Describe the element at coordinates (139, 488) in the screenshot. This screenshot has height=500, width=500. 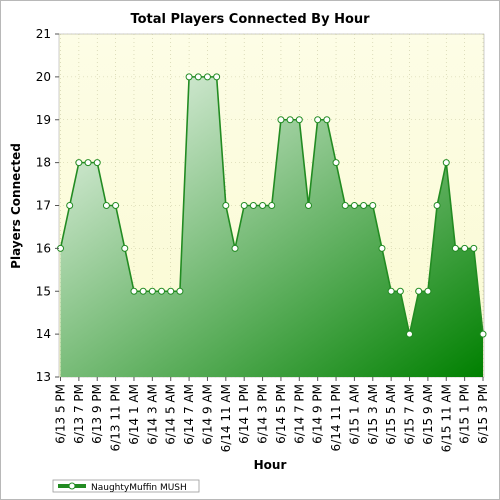
I see `legend-label: NaughtyMuffin MUSH` at that location.